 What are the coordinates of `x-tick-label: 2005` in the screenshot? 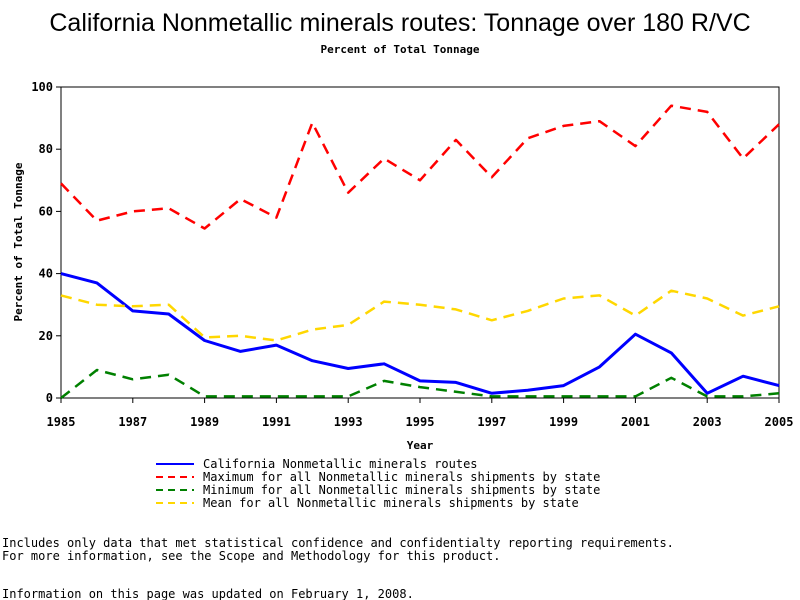 It's located at (779, 422).